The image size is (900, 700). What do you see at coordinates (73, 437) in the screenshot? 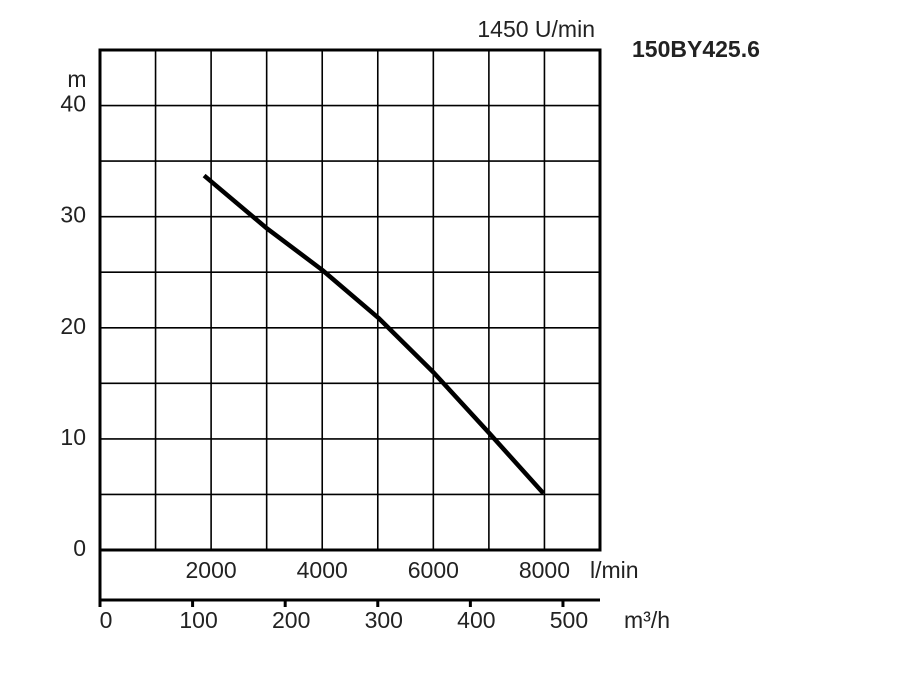
I see `y-tick-label: 10` at bounding box center [73, 437].